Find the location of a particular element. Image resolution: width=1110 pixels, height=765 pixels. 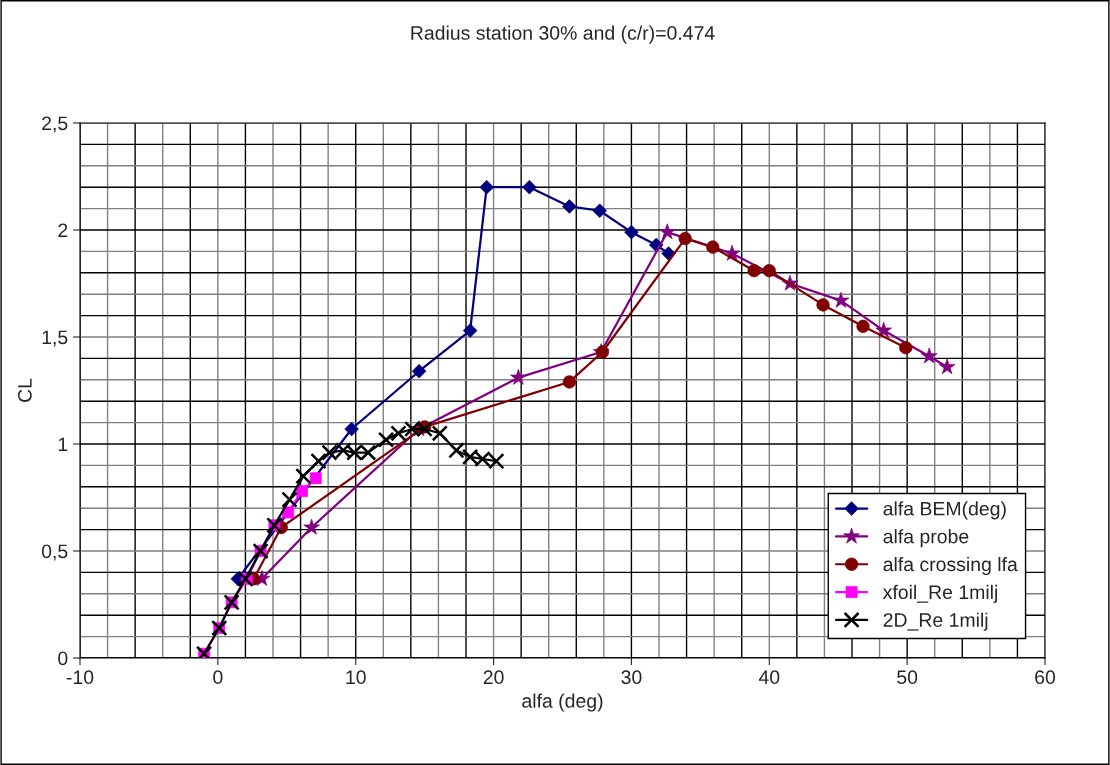

y-tick-label: 2,5 is located at coordinates (55, 124).